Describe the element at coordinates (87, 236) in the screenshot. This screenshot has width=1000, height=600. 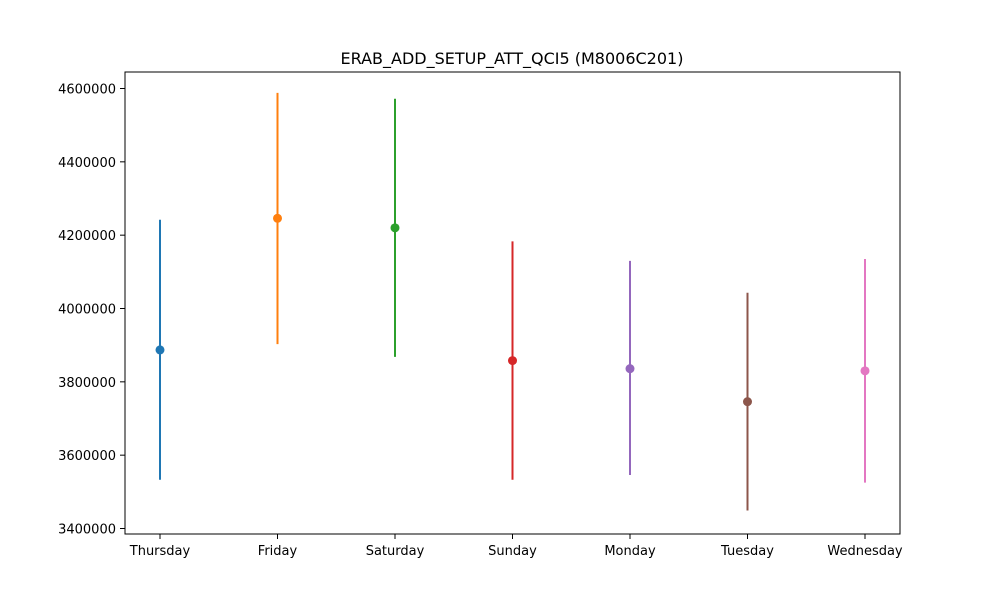
I see `y-tick-label: 4200000` at that location.